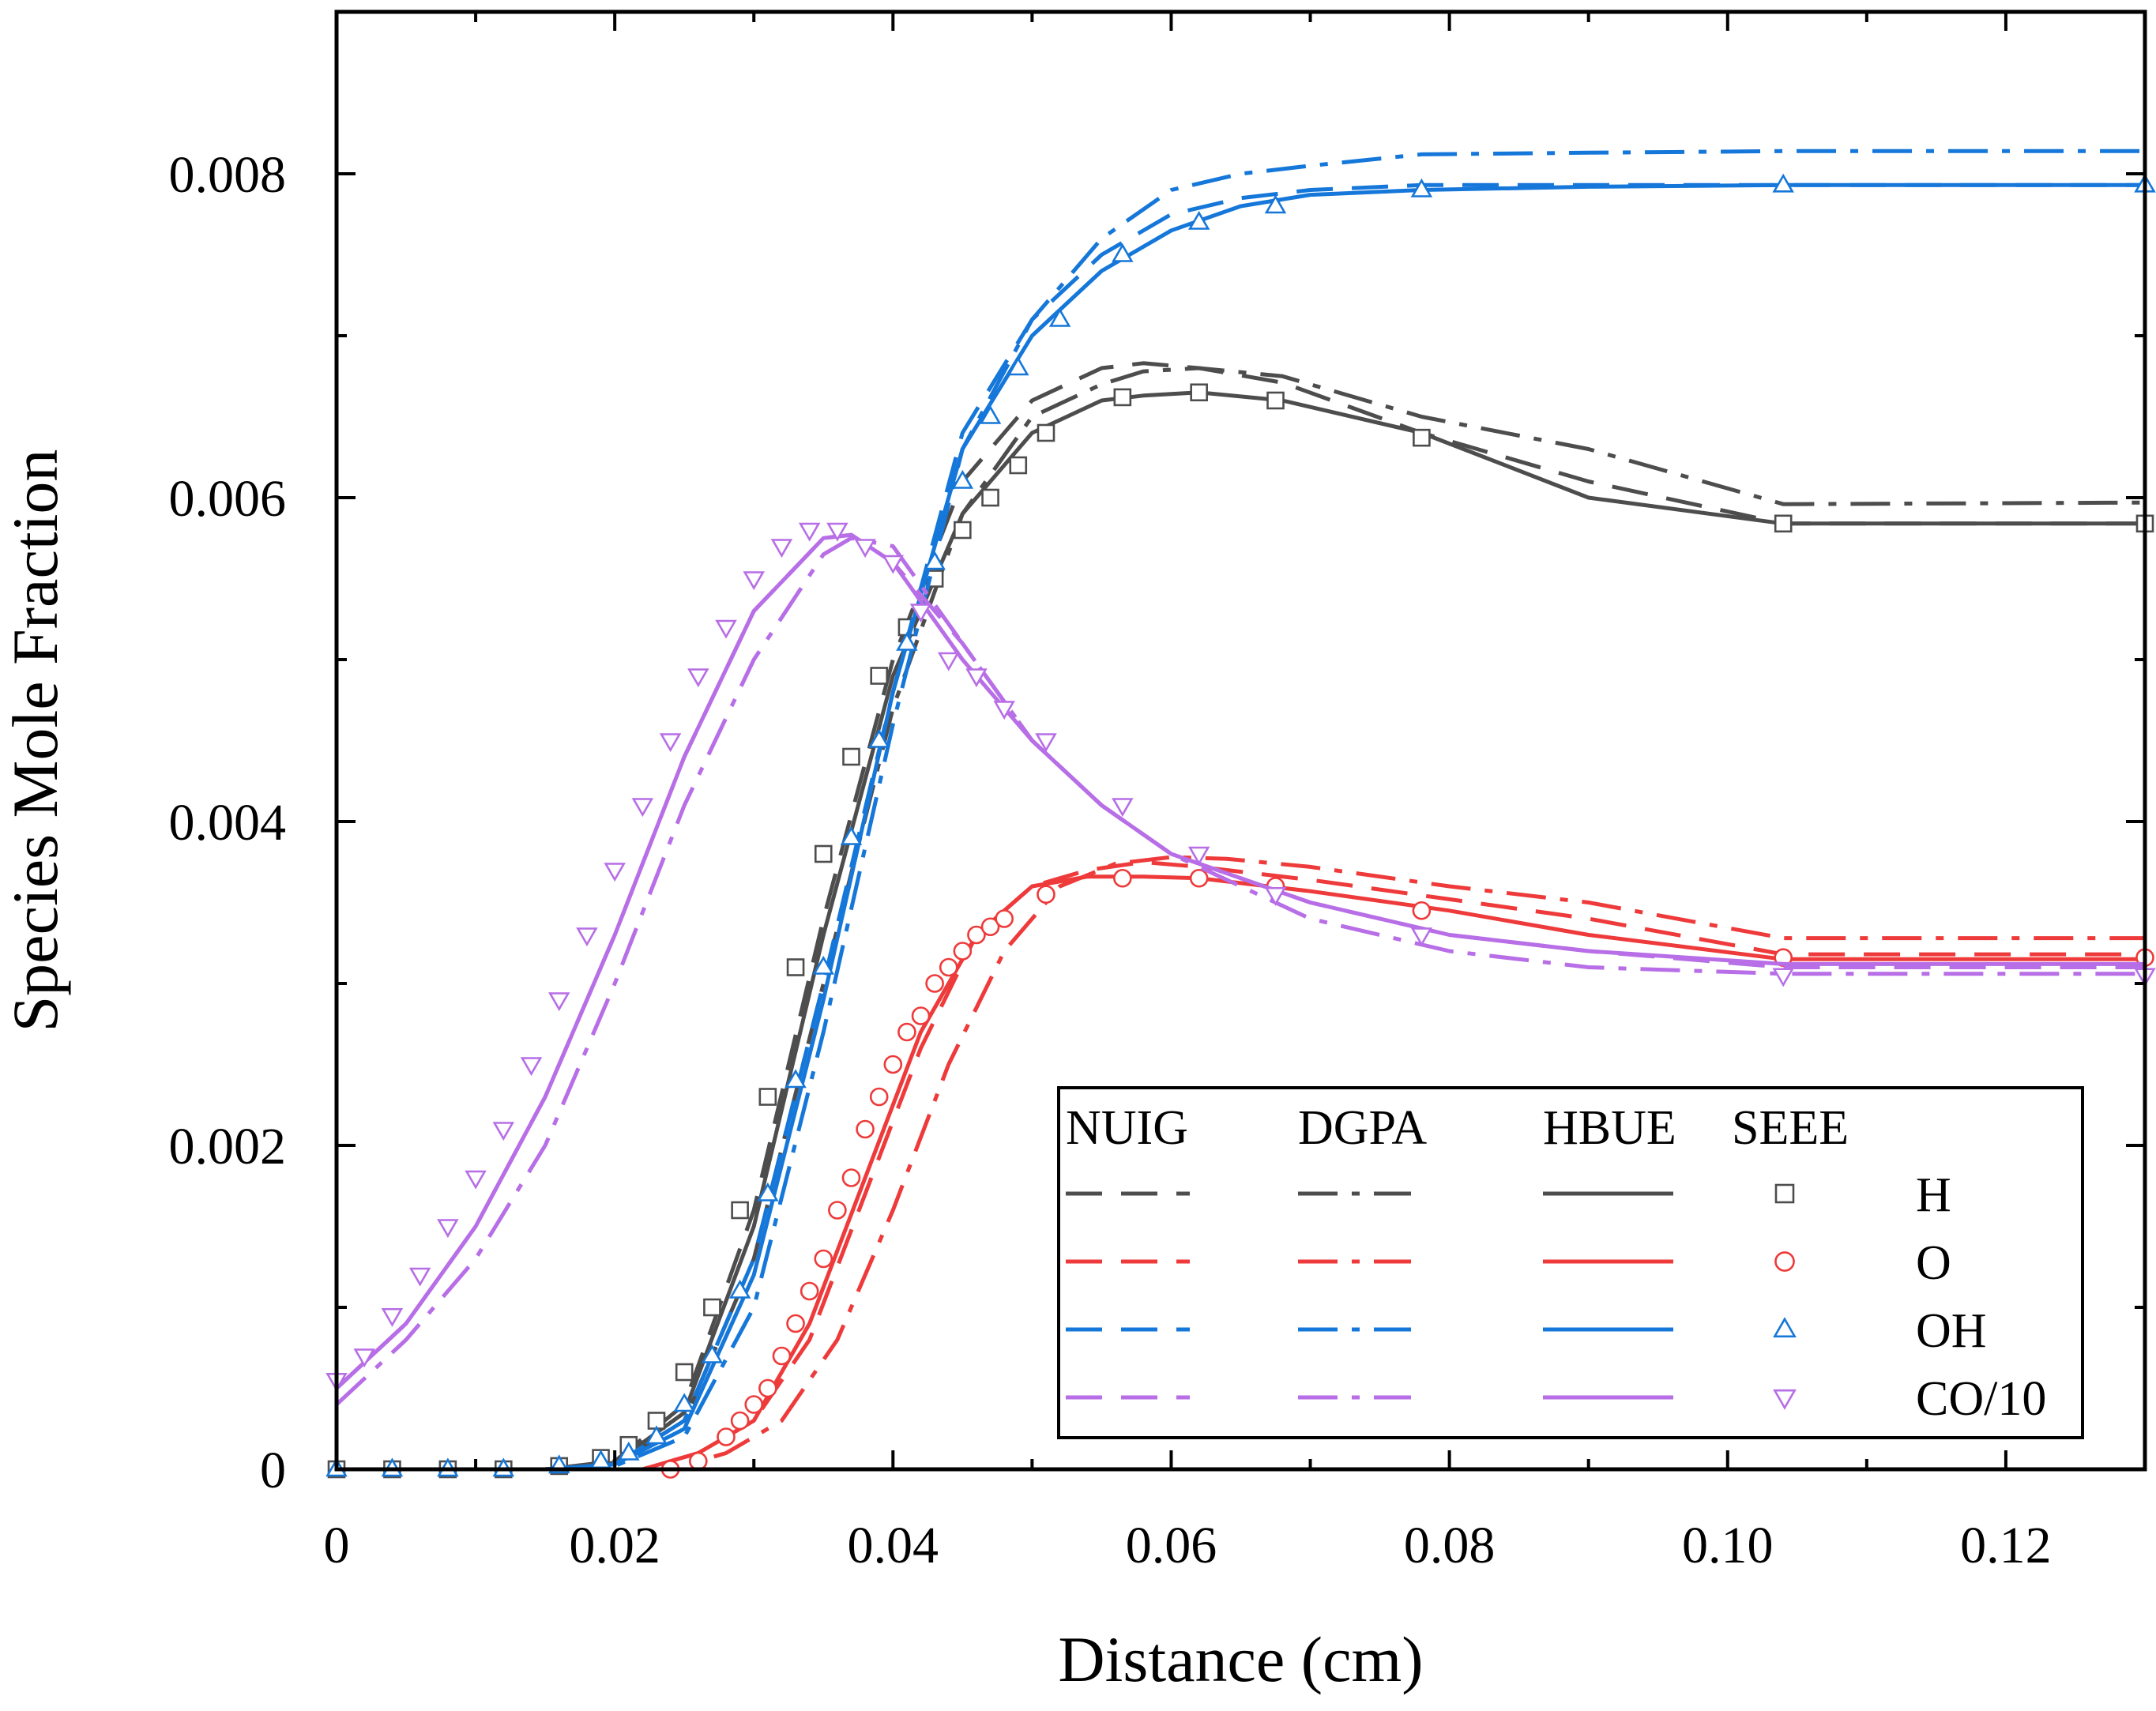 The height and width of the screenshot is (1711, 2156). Describe the element at coordinates (1172, 1545) in the screenshot. I see `x-tick-label: 0.06` at that location.